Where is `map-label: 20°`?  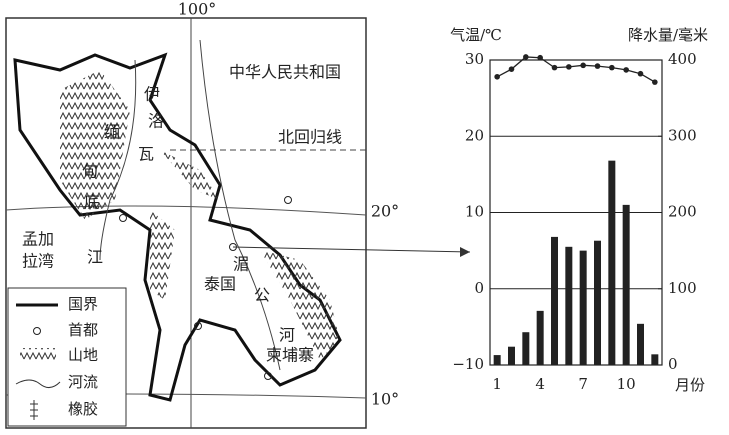 map-label: 20° is located at coordinates (385, 211).